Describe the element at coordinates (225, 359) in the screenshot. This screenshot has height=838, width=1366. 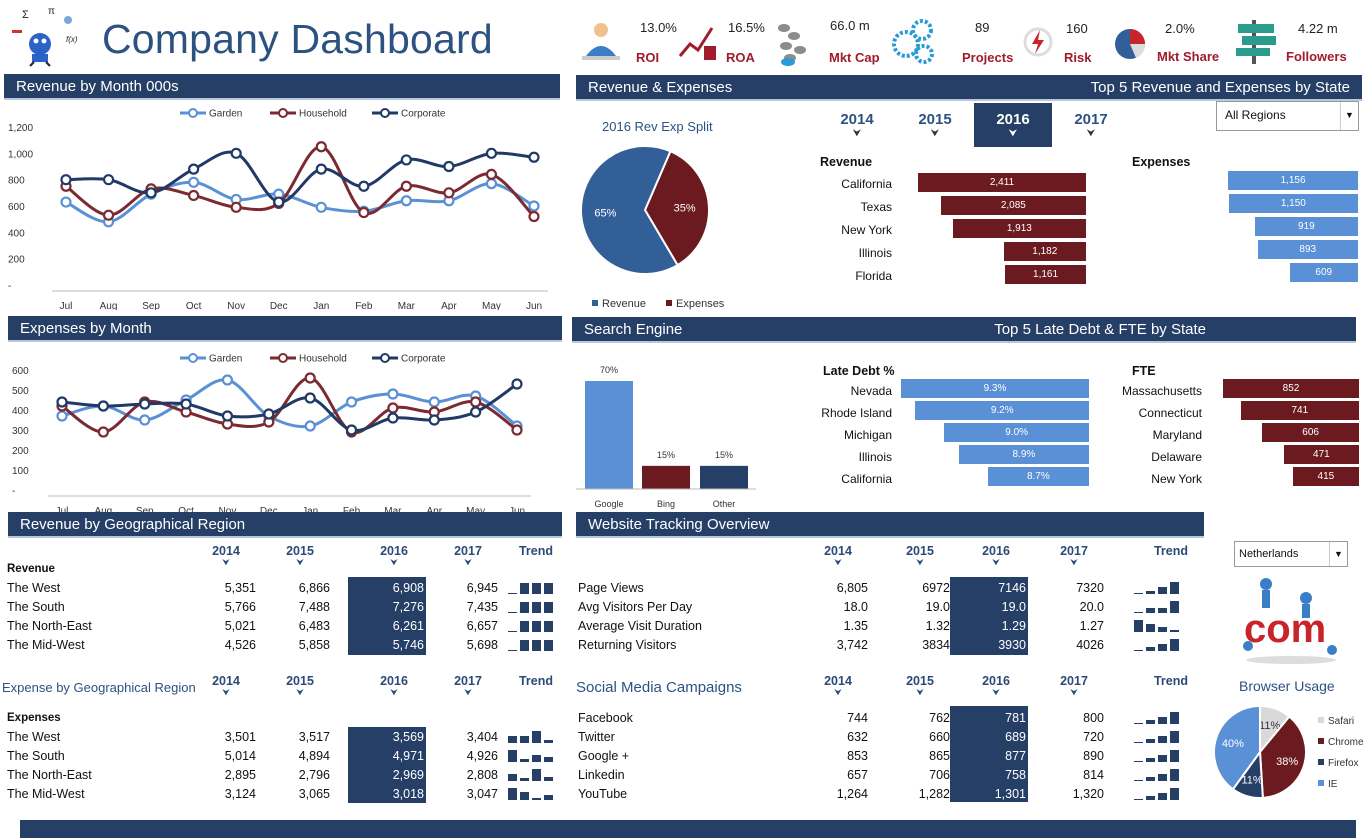
I see `svg-text: Garden` at that location.